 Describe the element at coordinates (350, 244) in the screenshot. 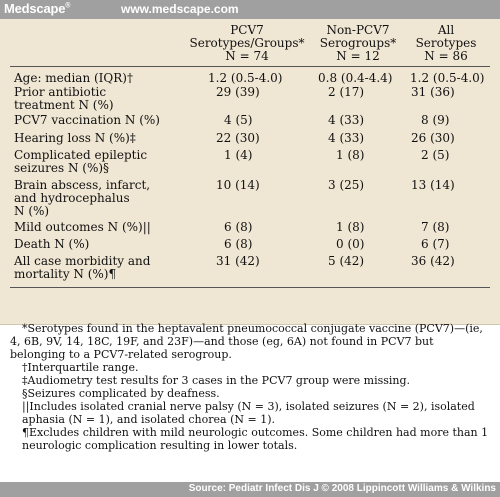

I see `row-value-non-pcv7: 0 (0)` at that location.